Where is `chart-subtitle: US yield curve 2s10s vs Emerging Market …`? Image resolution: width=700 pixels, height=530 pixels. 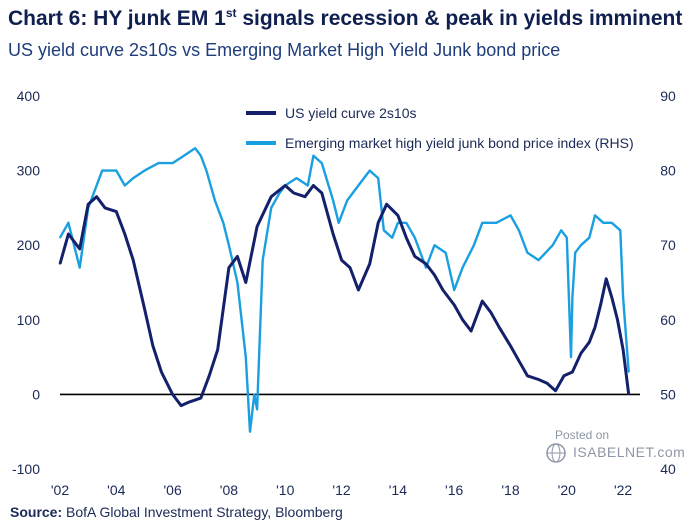 chart-subtitle: US yield curve 2s10s vs Emerging Market … is located at coordinates (284, 50).